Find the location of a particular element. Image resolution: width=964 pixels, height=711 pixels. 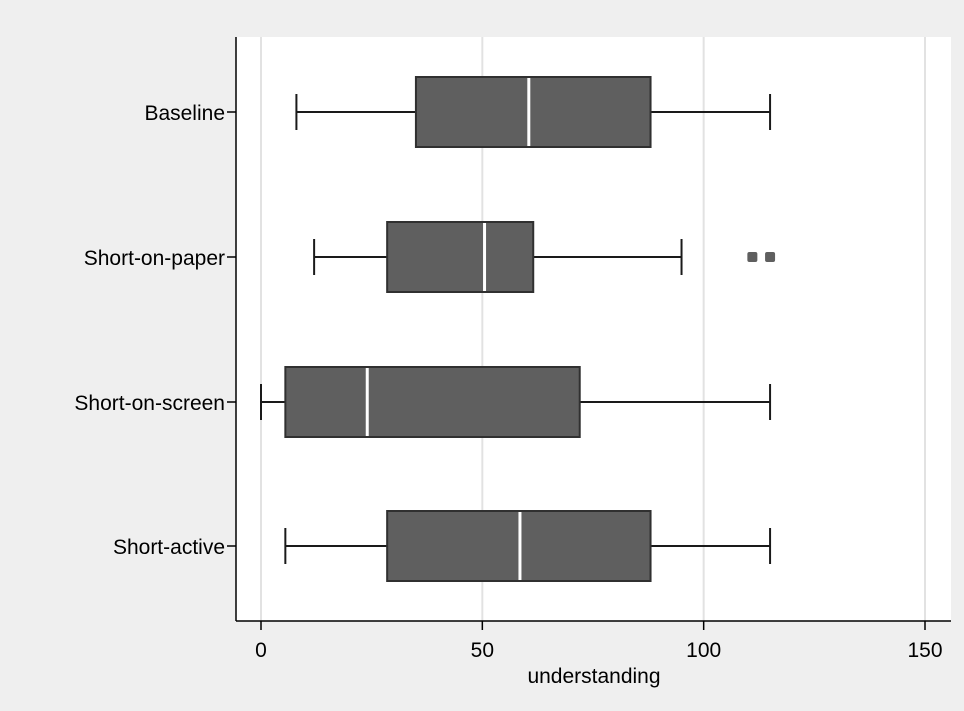

x-tick-label: 50 is located at coordinates (482, 650).